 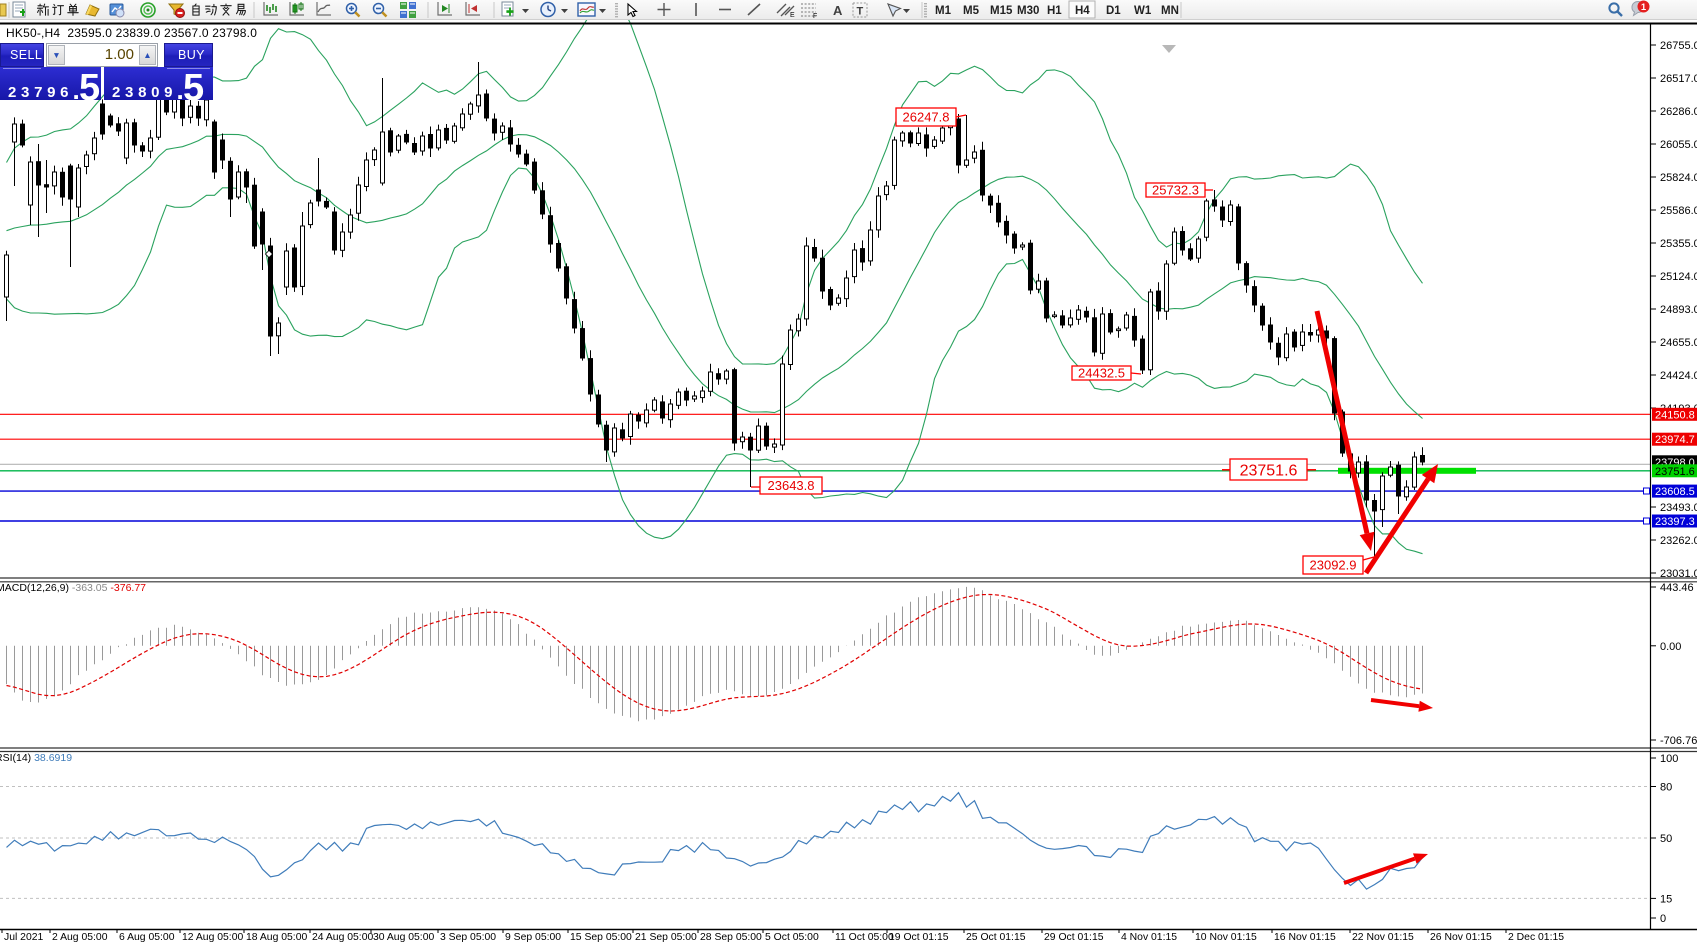 I want to click on svg-text: M15, so click(x=1001, y=11).